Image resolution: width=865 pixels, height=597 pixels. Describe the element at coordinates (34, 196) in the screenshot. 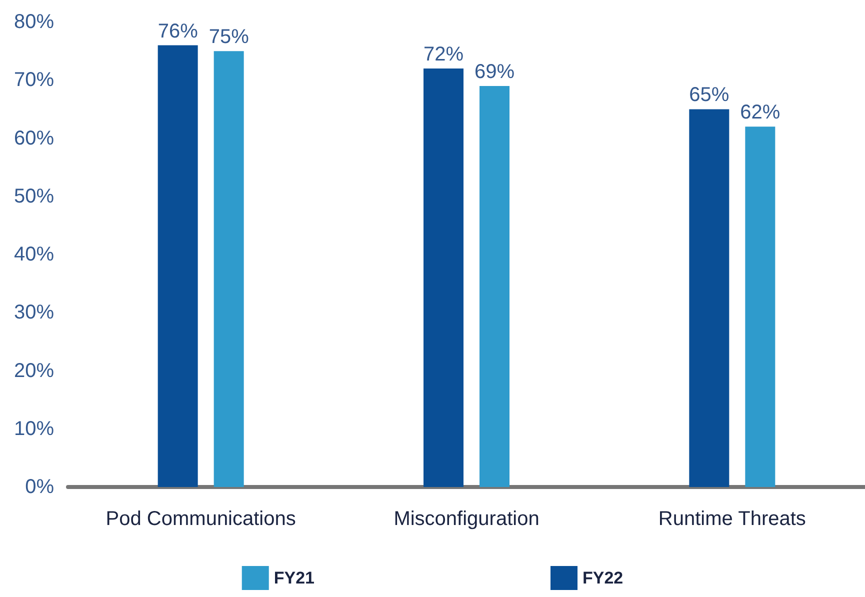

I see `y-tick-label: 50%` at that location.